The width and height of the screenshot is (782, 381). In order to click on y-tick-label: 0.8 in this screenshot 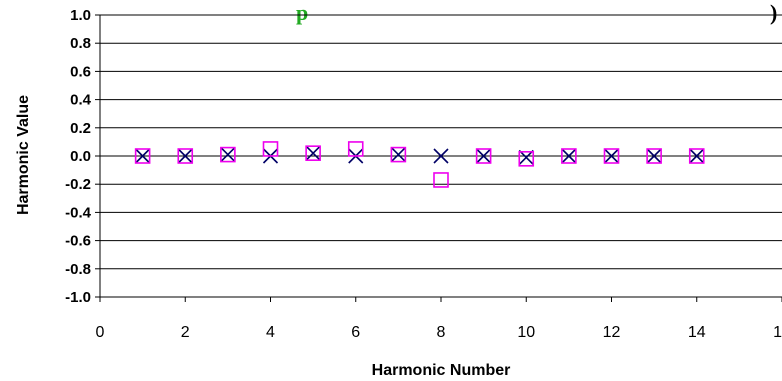, I will do `click(80, 43)`.